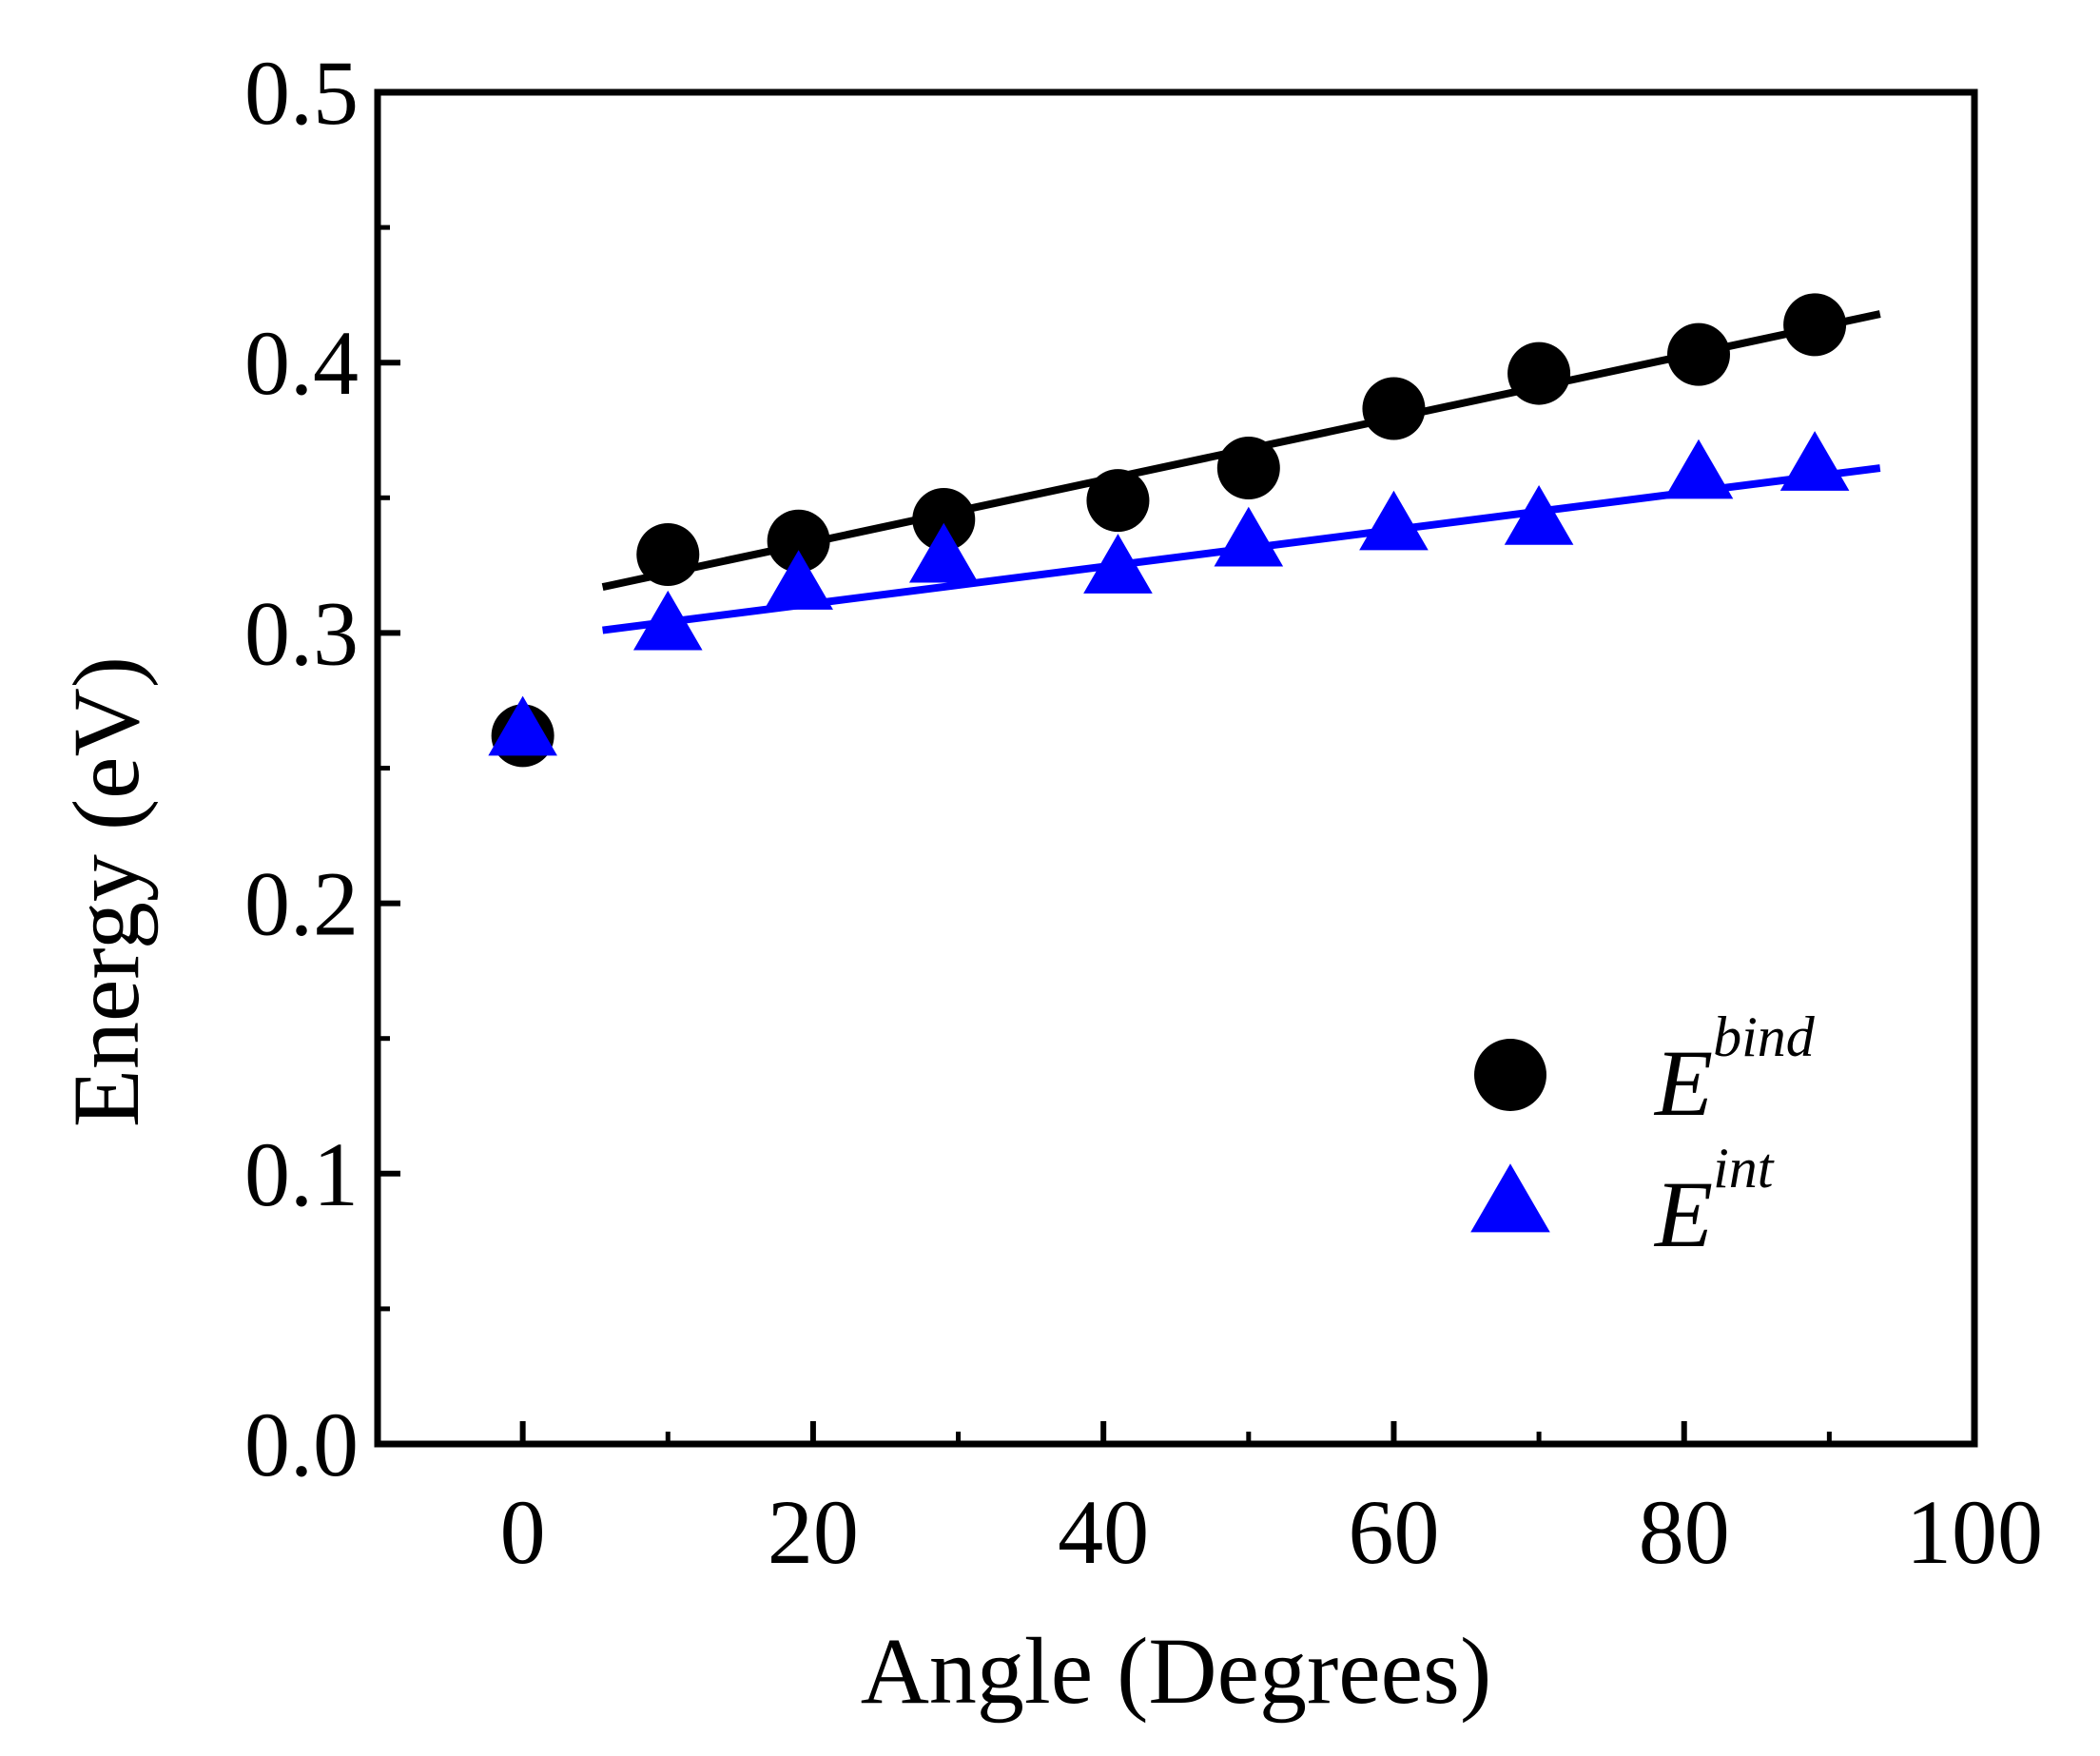 This screenshot has height=1756, width=2100. What do you see at coordinates (1176, 1671) in the screenshot?
I see `x-axis-title: Angle (Degrees)` at bounding box center [1176, 1671].